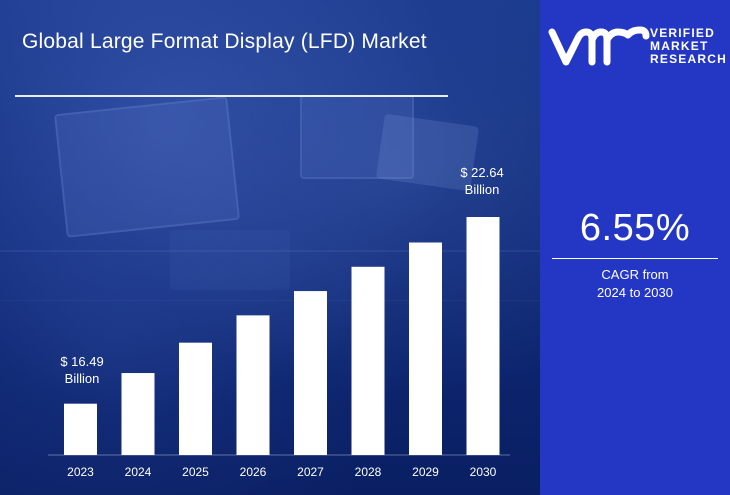 This screenshot has width=730, height=495. I want to click on bar-2030, so click(483, 336).